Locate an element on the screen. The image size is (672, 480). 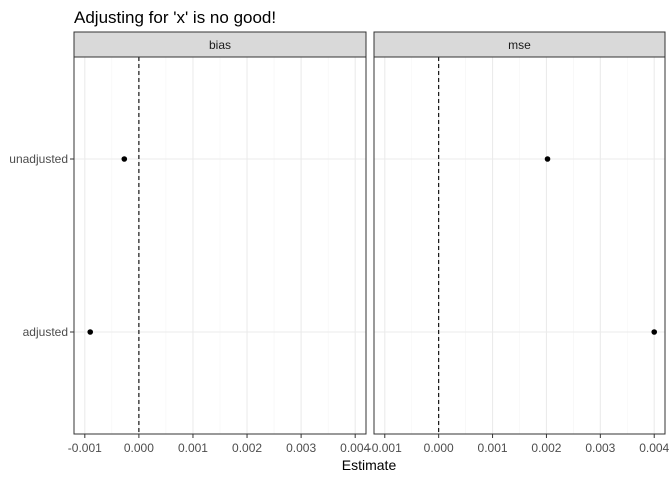
y-tick-label-unadjusted: unadjusted is located at coordinates (38, 159).